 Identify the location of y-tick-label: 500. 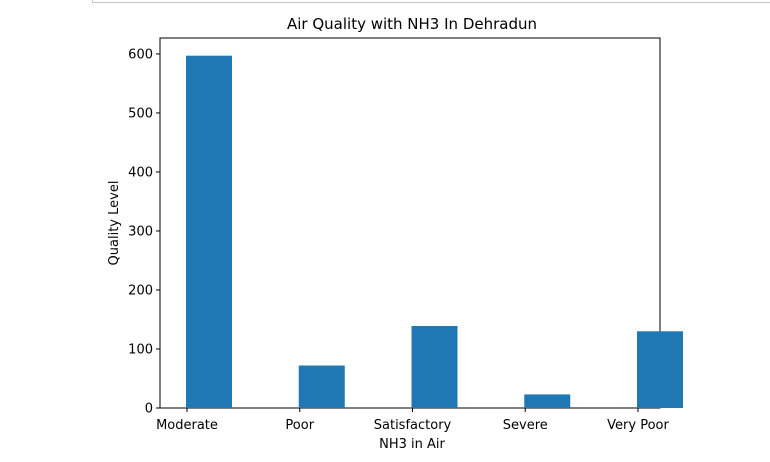
(140, 113).